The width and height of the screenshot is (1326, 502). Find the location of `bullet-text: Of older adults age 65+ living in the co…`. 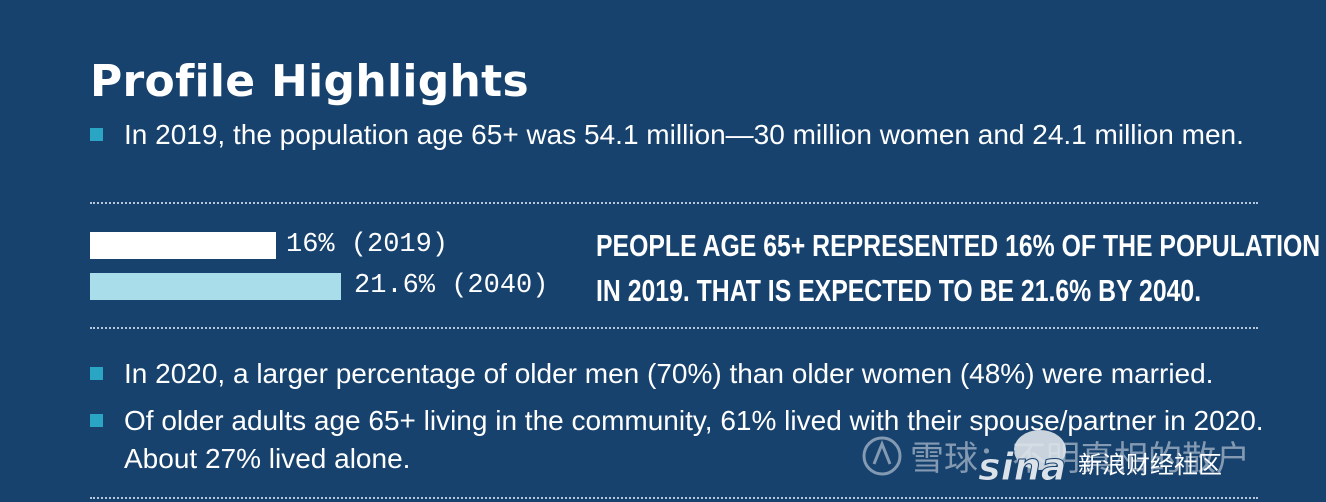

bullet-text: Of older adults age 65+ living in the co… is located at coordinates (694, 439).